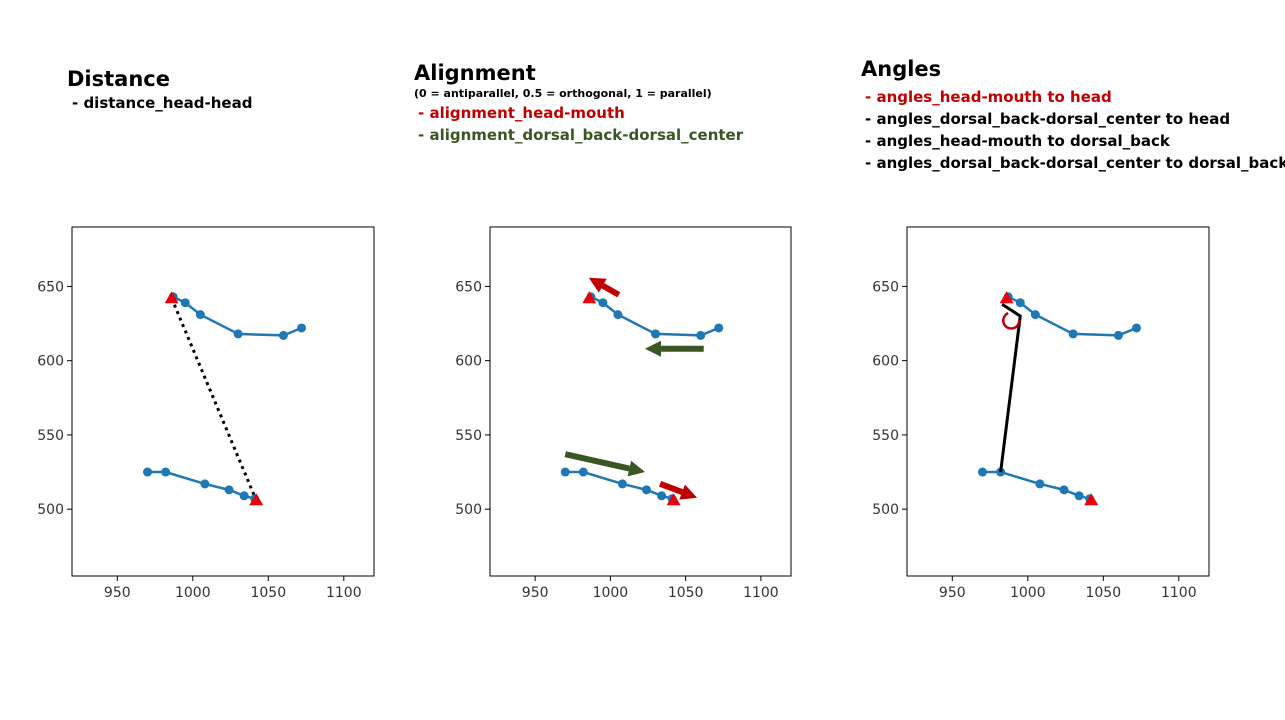 The height and width of the screenshot is (720, 1285). I want to click on panel-items: - distance_head-head, so click(159, 103).